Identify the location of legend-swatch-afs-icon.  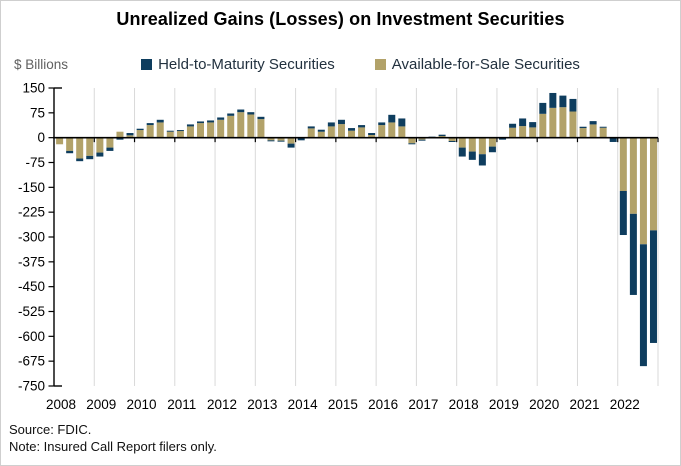
(380, 64).